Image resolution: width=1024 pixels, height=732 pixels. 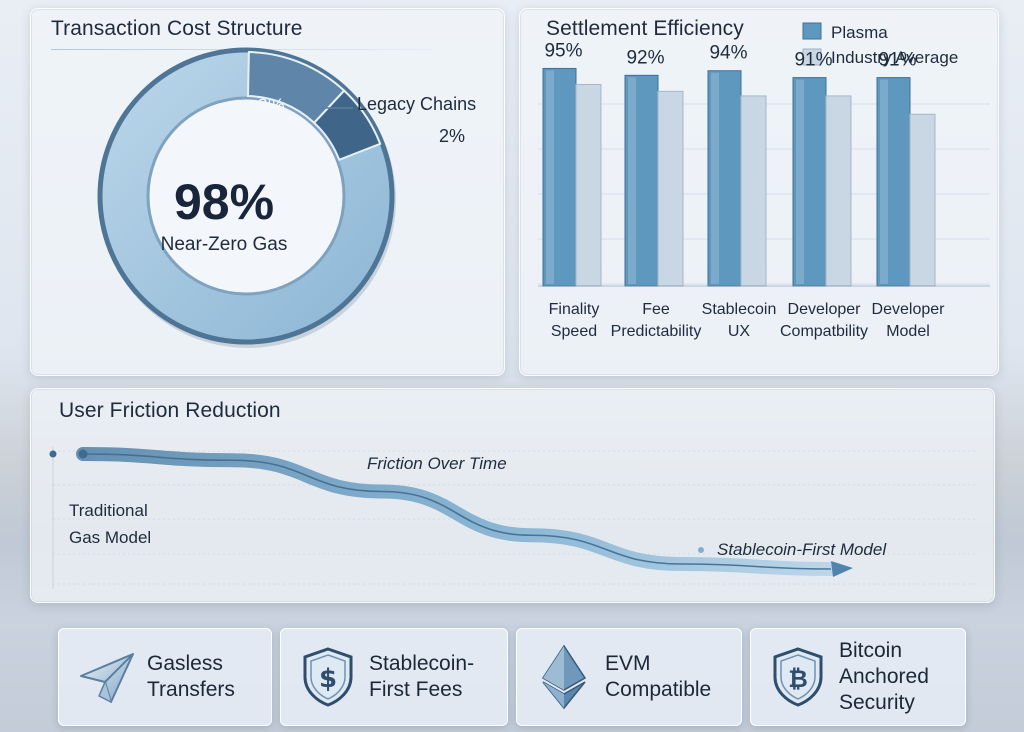 I want to click on bitcoin-shield-icon: ₿, so click(x=798, y=677).